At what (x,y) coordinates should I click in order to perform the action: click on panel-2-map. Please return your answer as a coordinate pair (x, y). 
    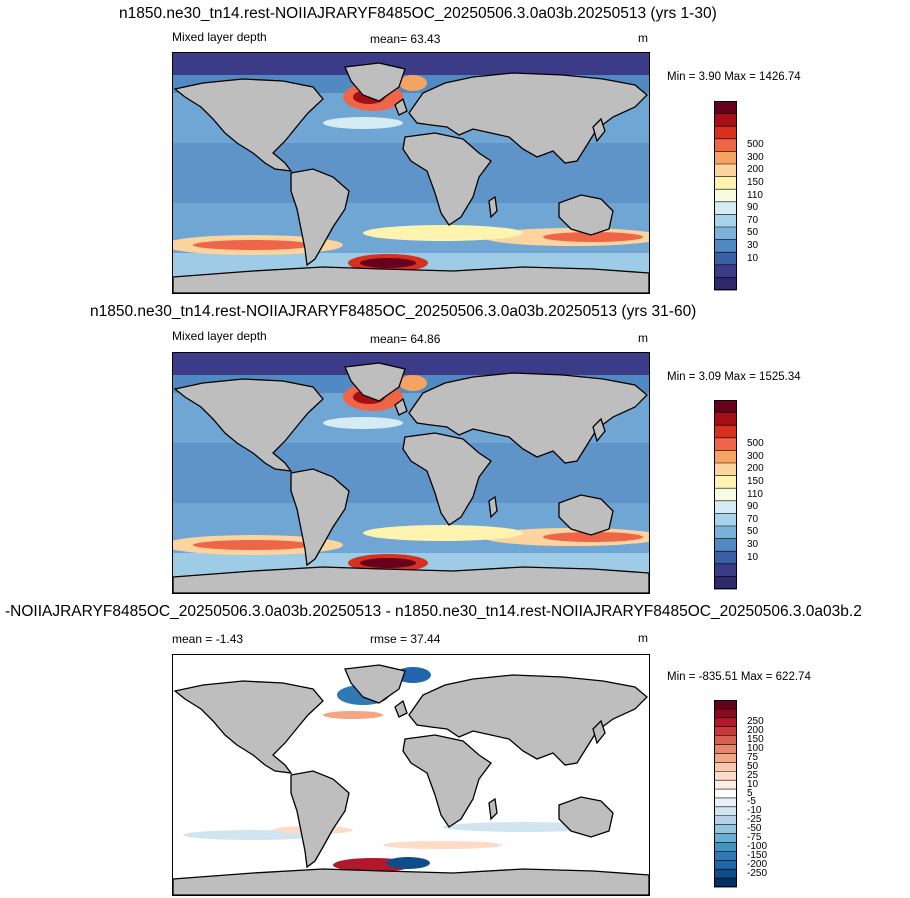
    Looking at the image, I should click on (411, 473).